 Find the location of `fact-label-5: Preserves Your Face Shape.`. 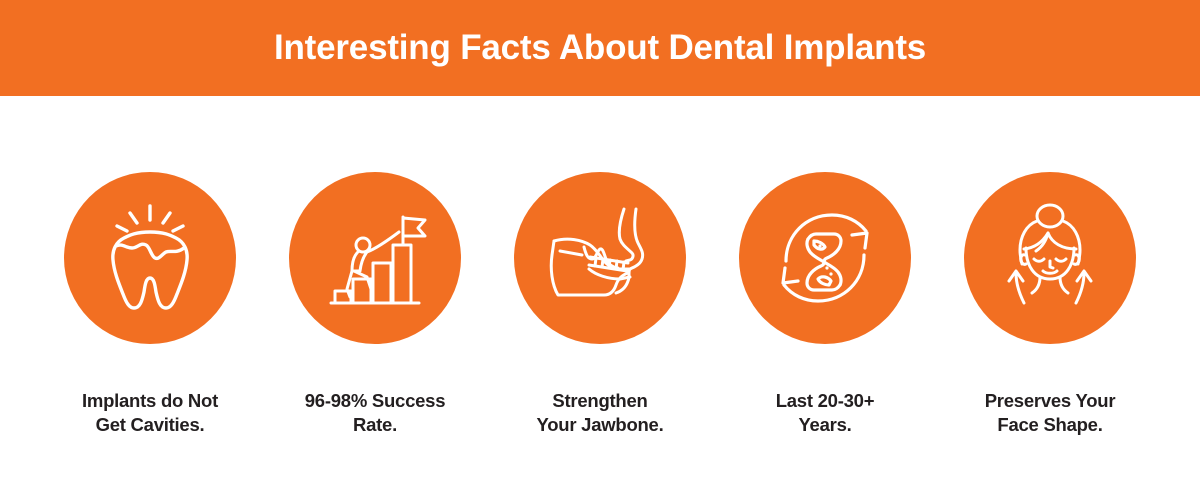

fact-label-5: Preserves Your Face Shape. is located at coordinates (1050, 413).